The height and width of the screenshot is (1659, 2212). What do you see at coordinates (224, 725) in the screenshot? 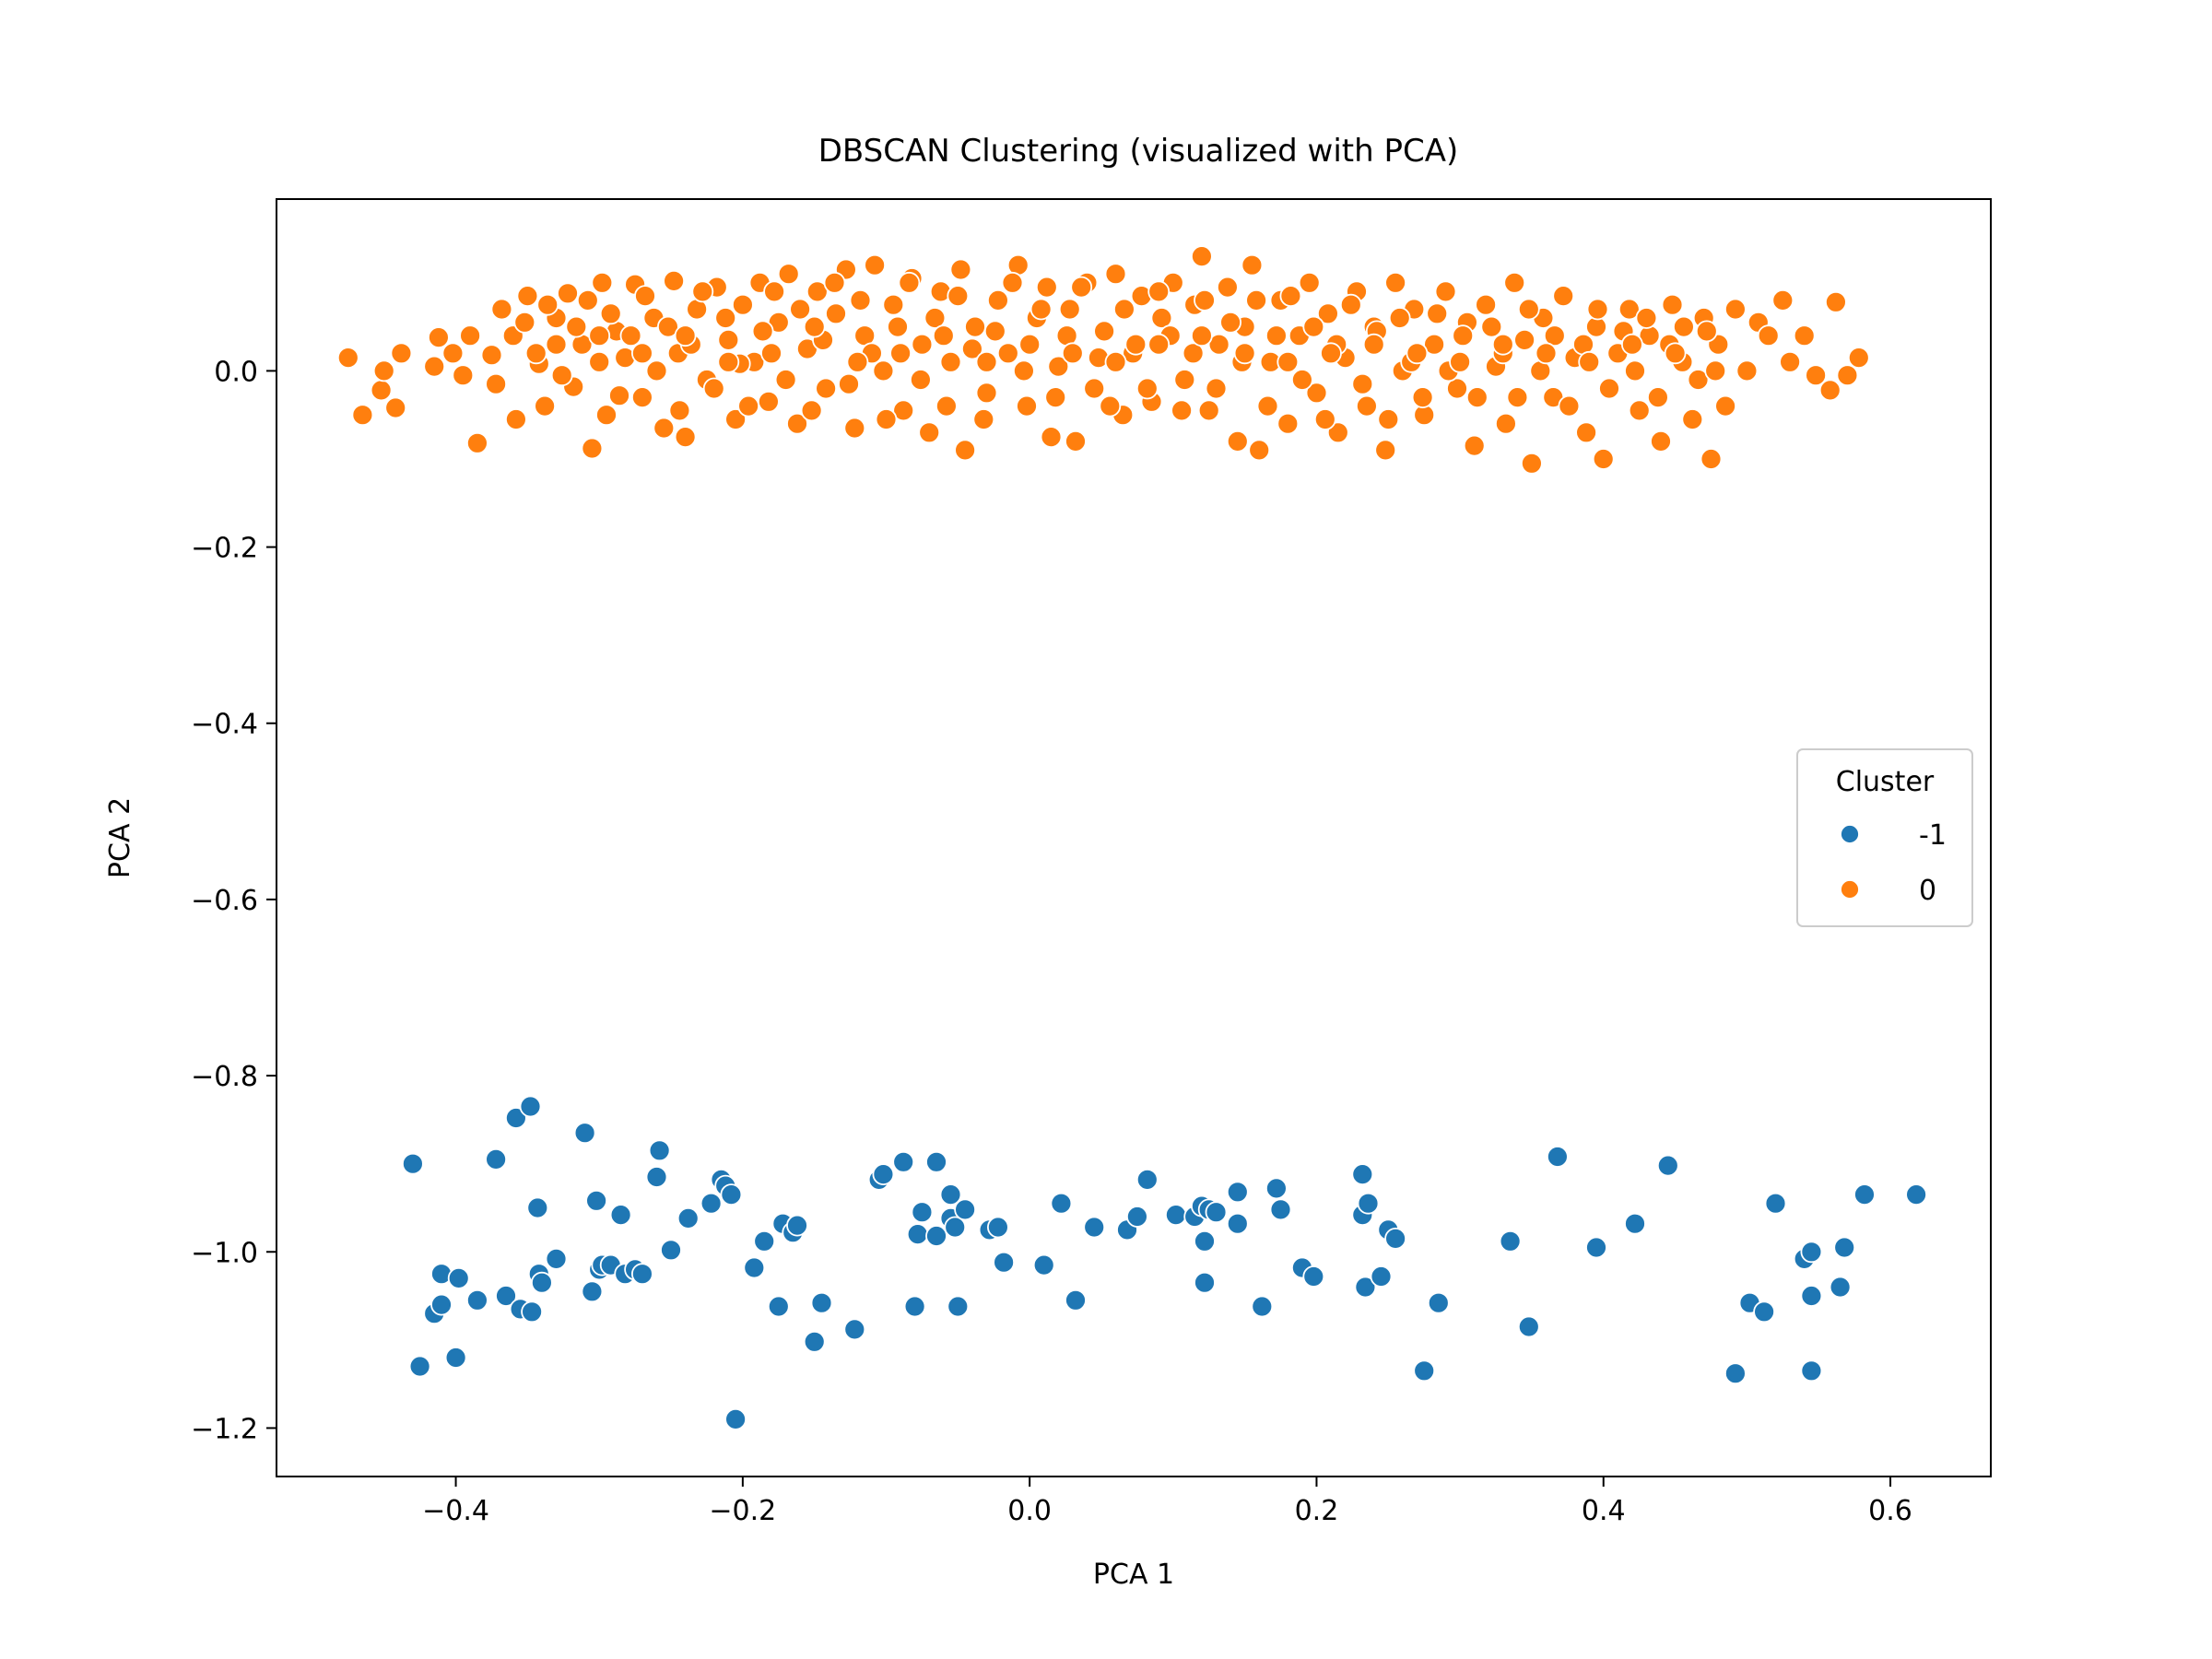
I see `y-tick-label: −0.4` at bounding box center [224, 725].